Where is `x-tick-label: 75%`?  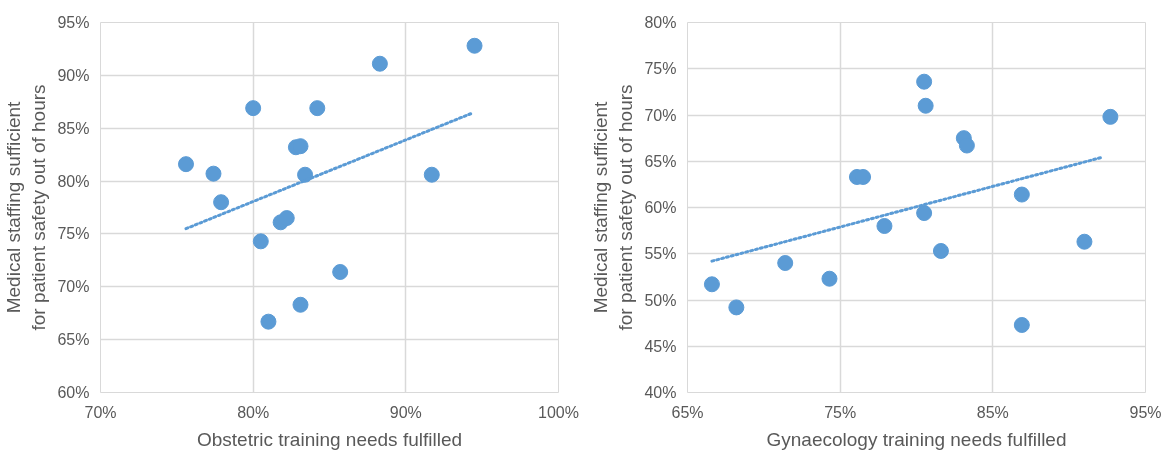
x-tick-label: 75% is located at coordinates (840, 412).